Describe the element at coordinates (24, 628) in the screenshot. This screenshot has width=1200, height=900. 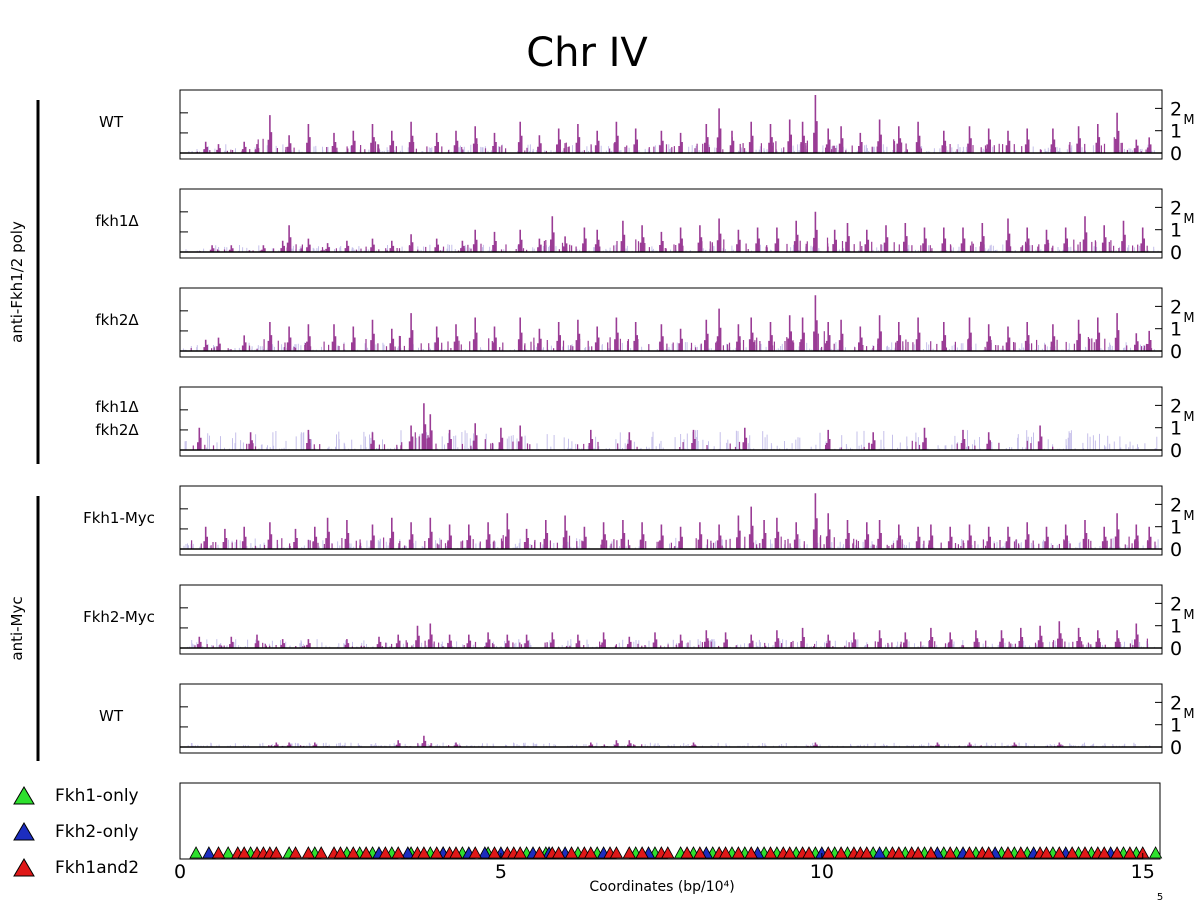
I see `group-1: anti-Myc` at that location.